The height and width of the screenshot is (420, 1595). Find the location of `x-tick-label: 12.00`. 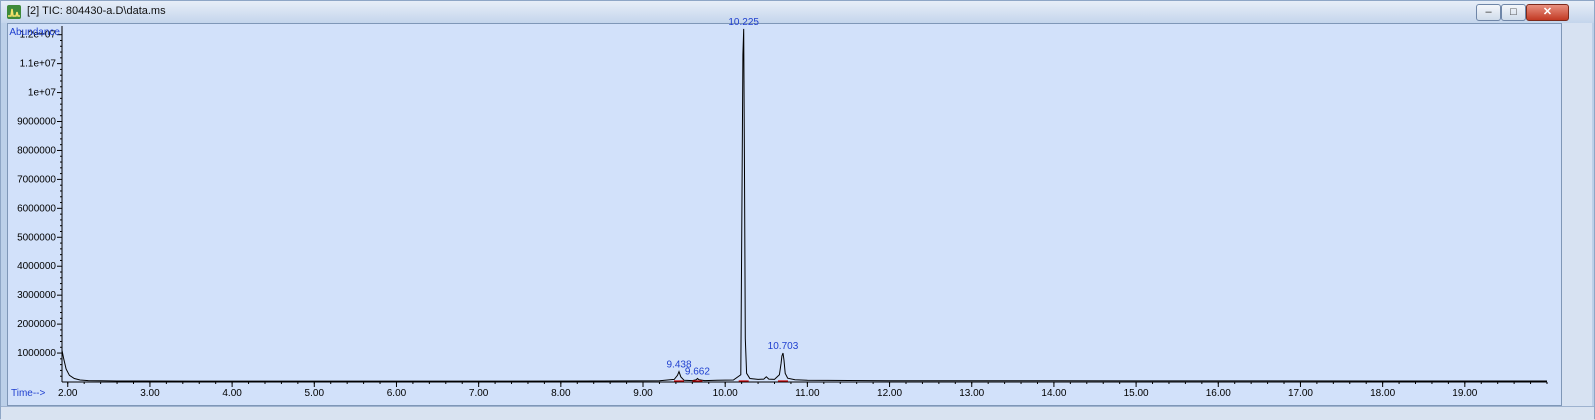

x-tick-label: 12.00 is located at coordinates (889, 393).